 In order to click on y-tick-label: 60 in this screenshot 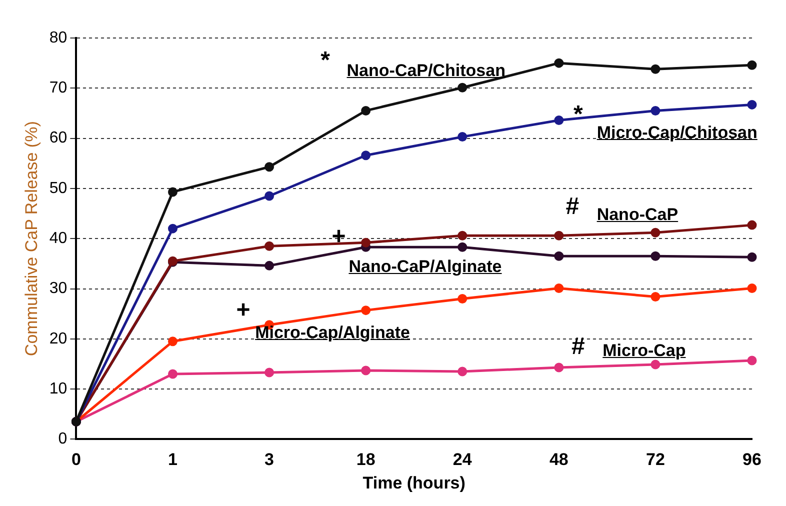, I will do `click(58, 138)`.